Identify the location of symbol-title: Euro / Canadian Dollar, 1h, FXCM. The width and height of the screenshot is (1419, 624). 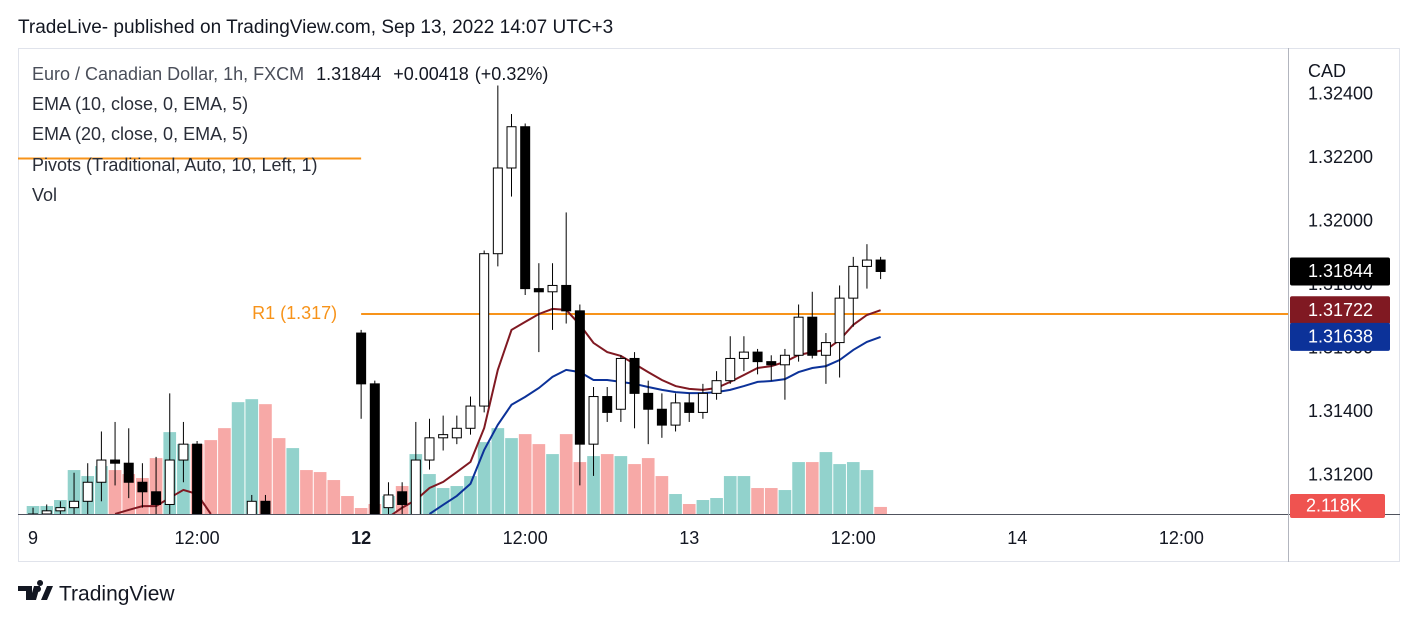
(168, 74).